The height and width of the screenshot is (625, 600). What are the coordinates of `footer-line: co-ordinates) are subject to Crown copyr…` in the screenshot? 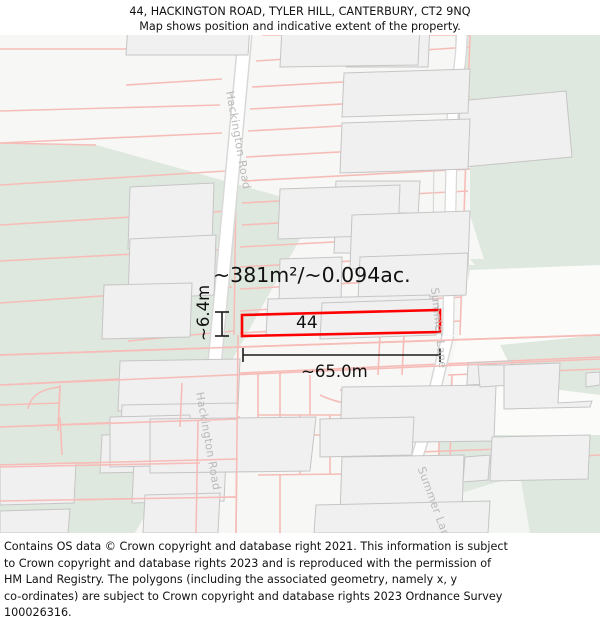 It's located at (253, 596).